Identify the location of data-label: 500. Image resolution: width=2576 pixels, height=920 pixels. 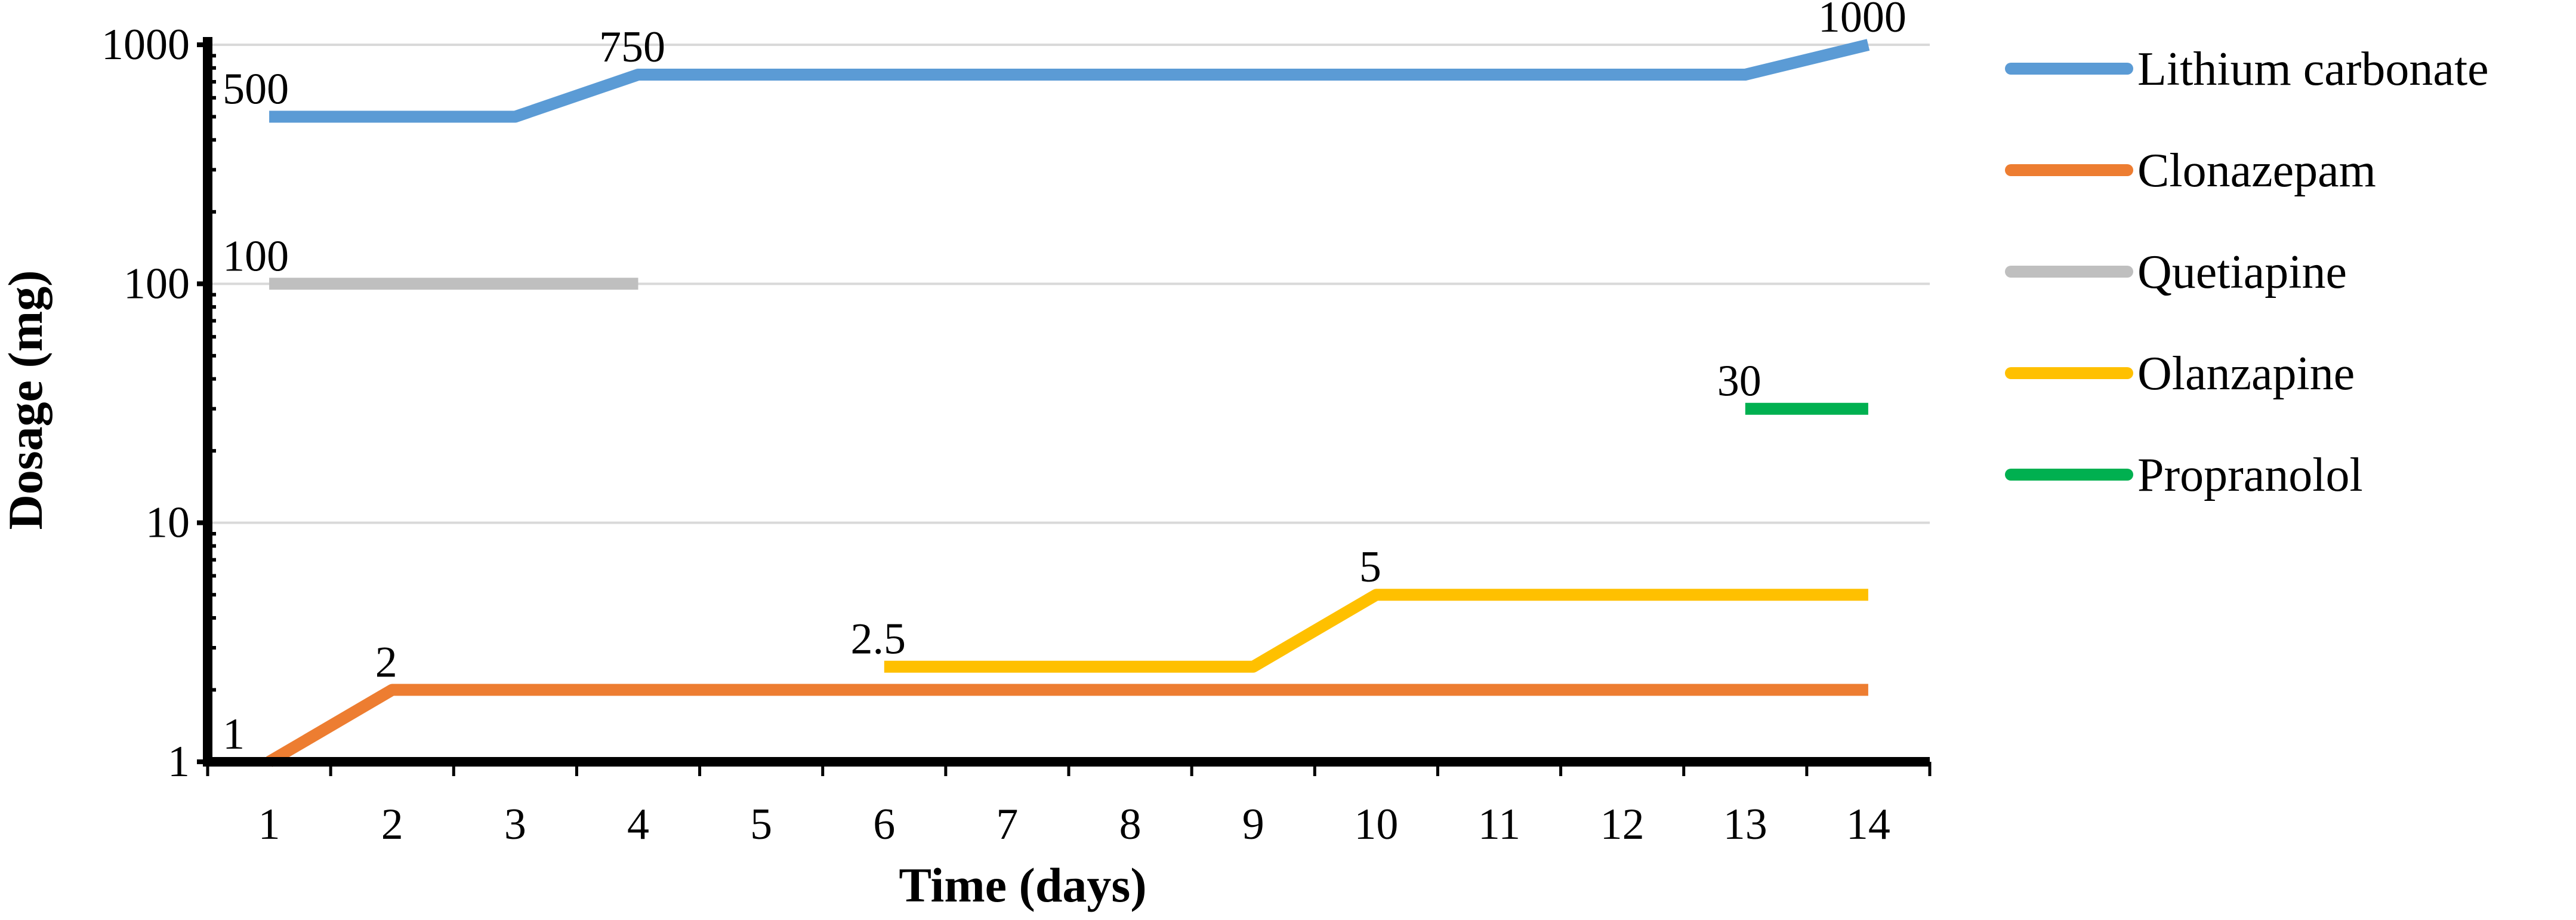
(256, 89).